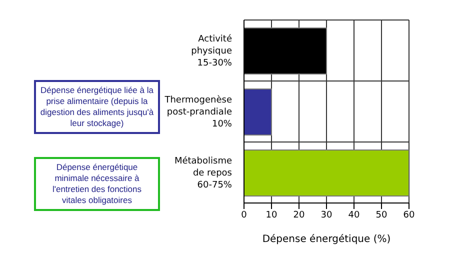 The width and height of the screenshot is (450, 263). I want to click on text-box: Dépense énergétique minimale nécessaire à l'entretien des fonctions vitales obligatoires, so click(97, 184).